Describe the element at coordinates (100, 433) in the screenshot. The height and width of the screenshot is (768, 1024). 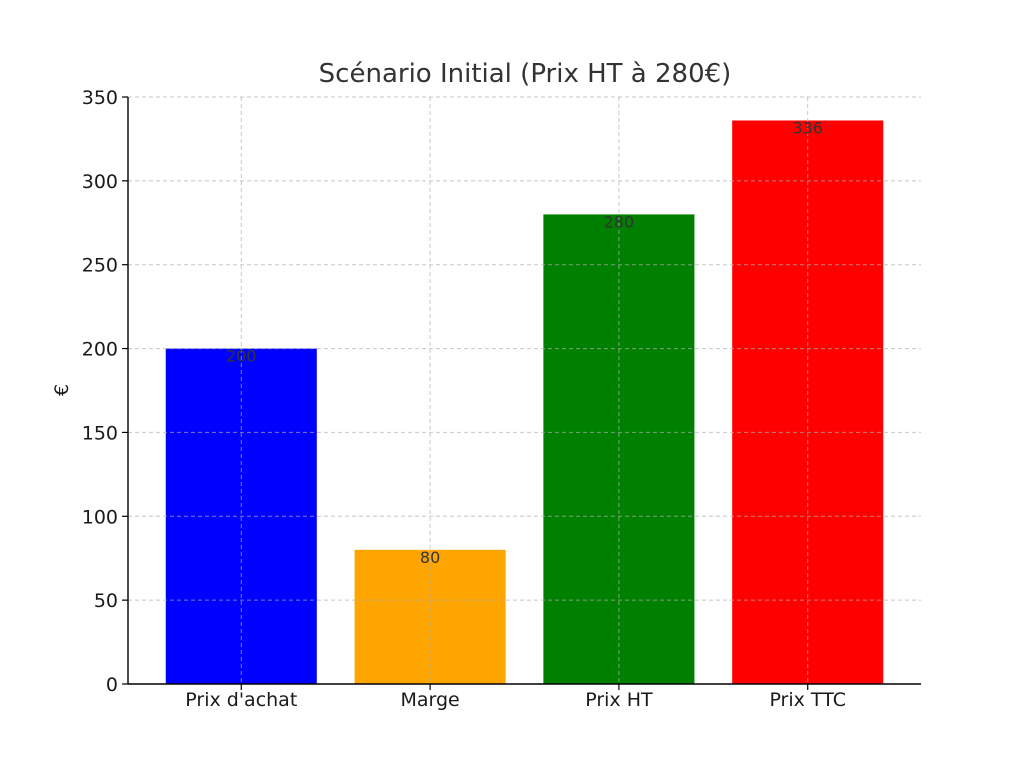
I see `y-tick-label-3: 150` at that location.